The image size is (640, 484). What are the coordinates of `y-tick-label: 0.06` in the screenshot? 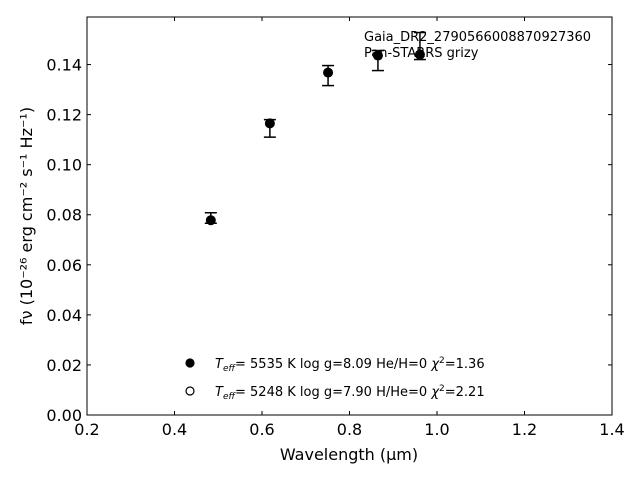 It's located at (64, 265).